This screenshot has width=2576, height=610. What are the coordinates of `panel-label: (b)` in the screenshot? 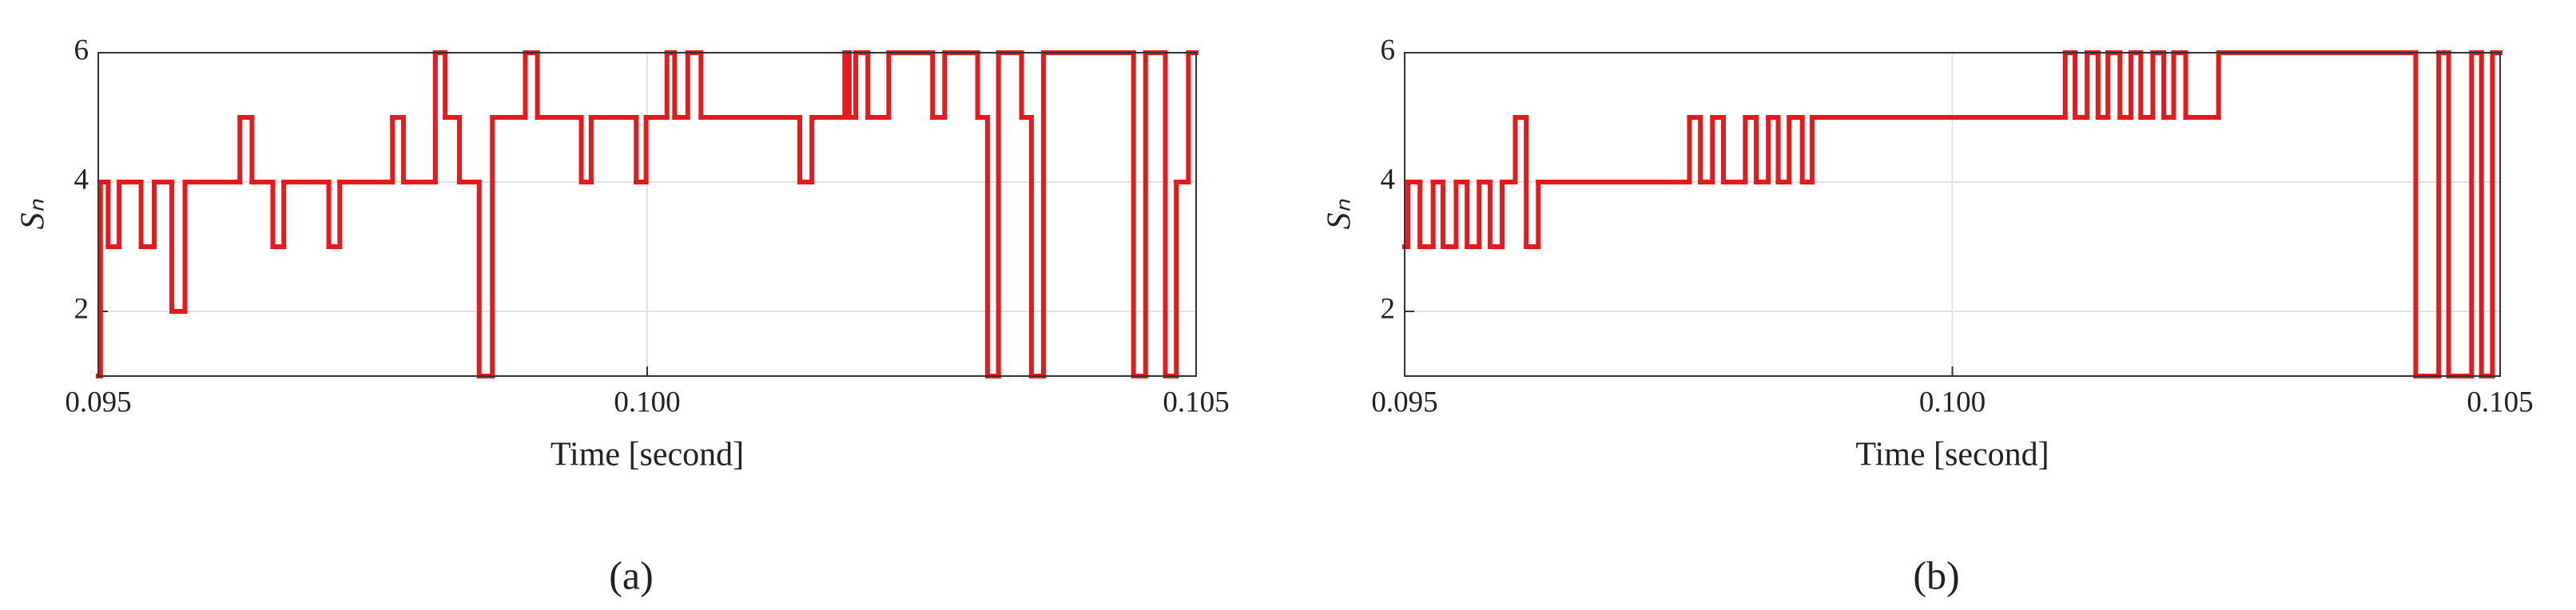 It's located at (1936, 575).